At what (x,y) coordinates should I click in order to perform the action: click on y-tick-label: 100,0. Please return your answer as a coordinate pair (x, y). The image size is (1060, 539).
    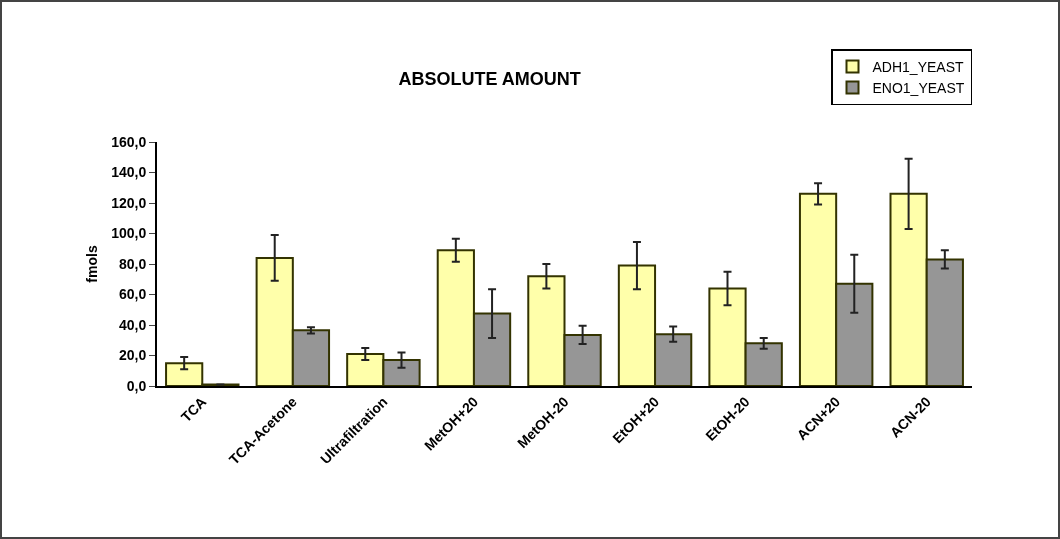
    Looking at the image, I should click on (129, 233).